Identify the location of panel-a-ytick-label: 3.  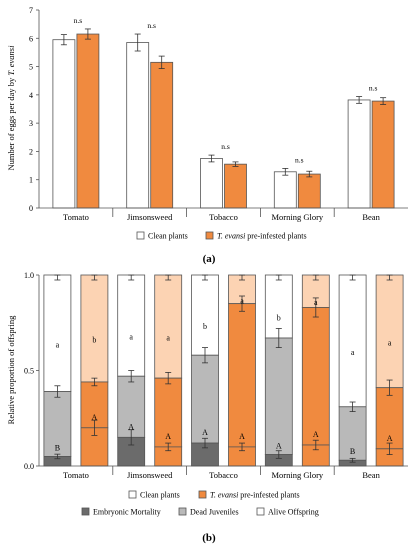
(31, 123).